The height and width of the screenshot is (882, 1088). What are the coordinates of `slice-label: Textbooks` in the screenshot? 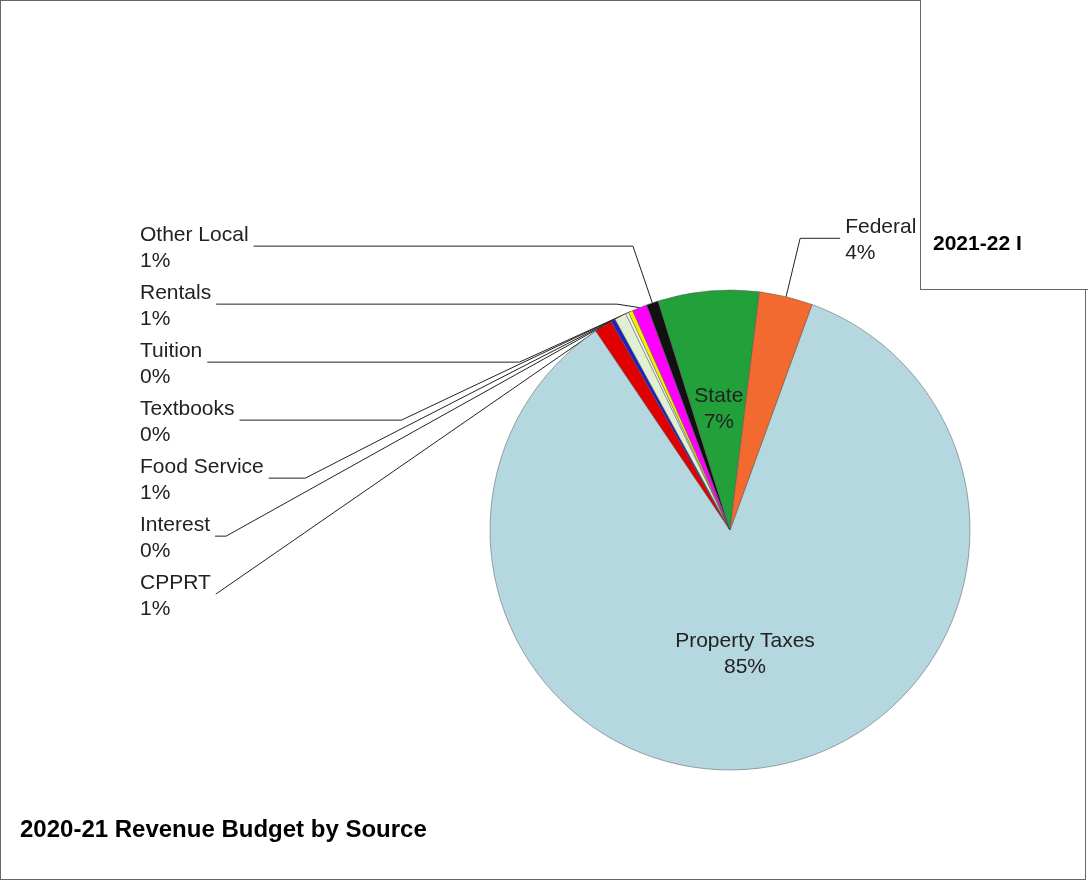 It's located at (187, 407).